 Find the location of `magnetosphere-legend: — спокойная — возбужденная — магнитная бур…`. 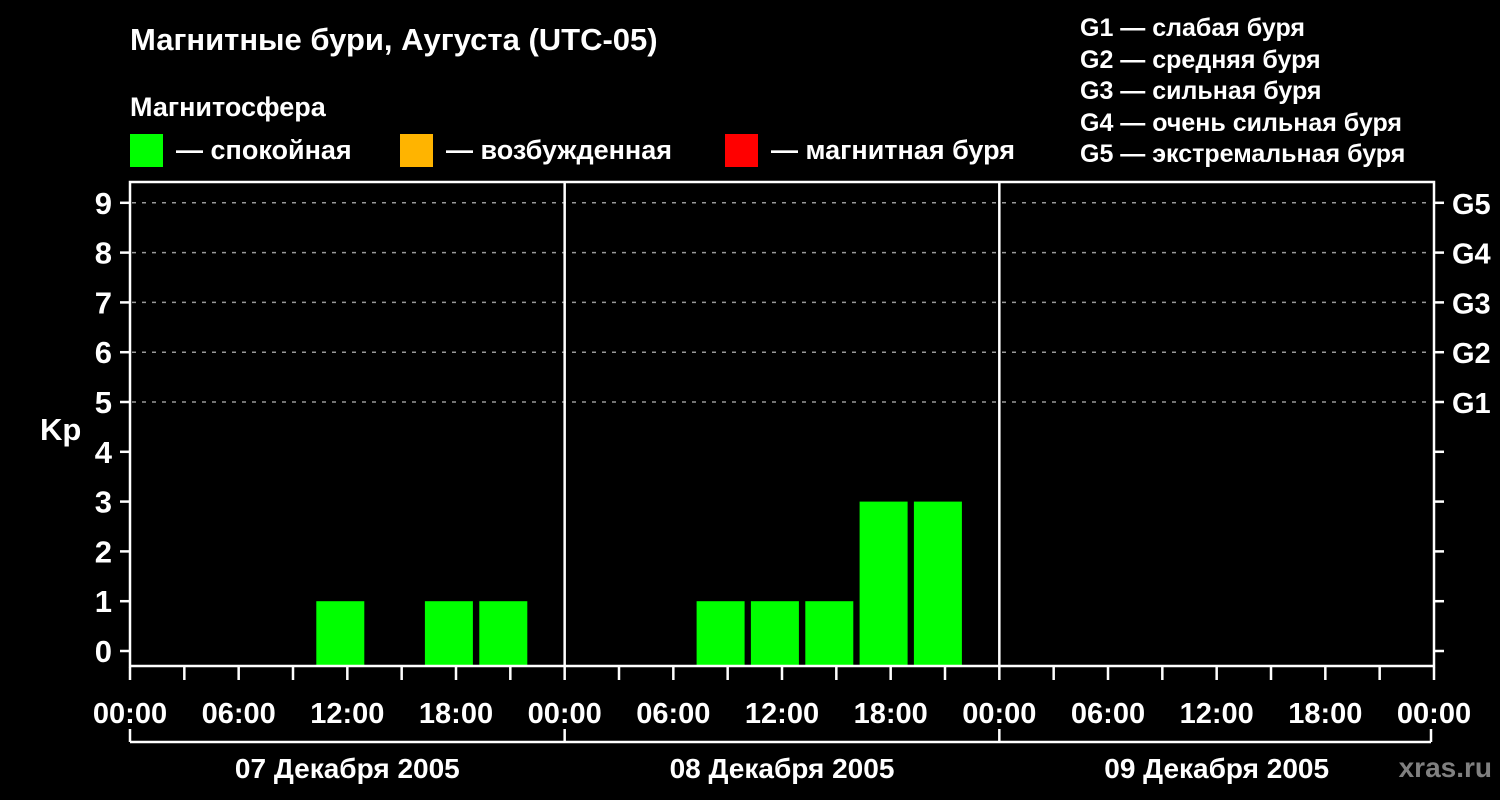

magnetosphere-legend: — спокойная — возбужденная — магнитная бур… is located at coordinates (750, 151).